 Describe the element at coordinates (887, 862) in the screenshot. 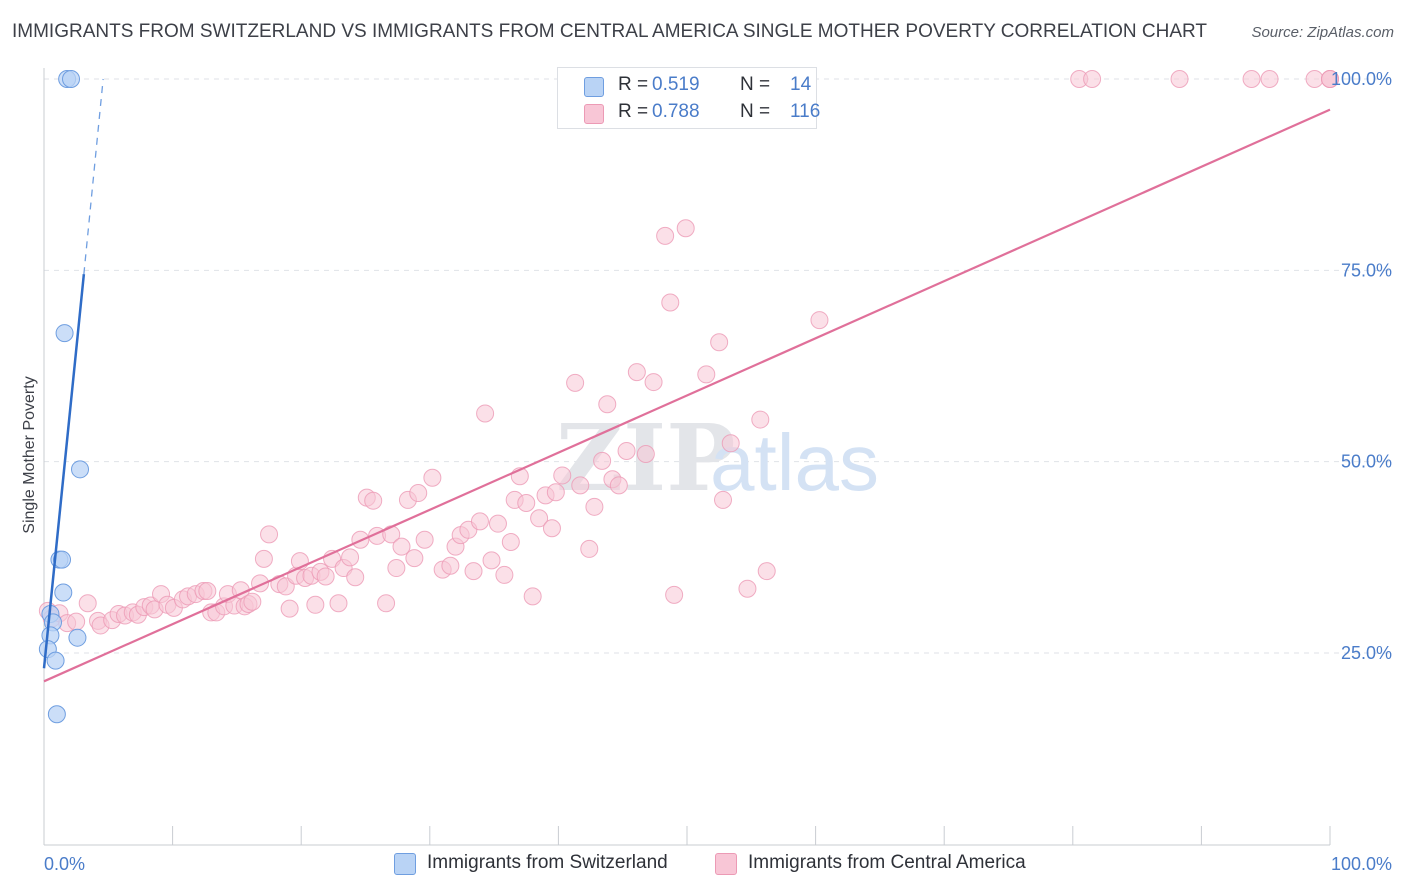

I see `bottom-legend-label-central-america: Immigrants from Central America` at that location.